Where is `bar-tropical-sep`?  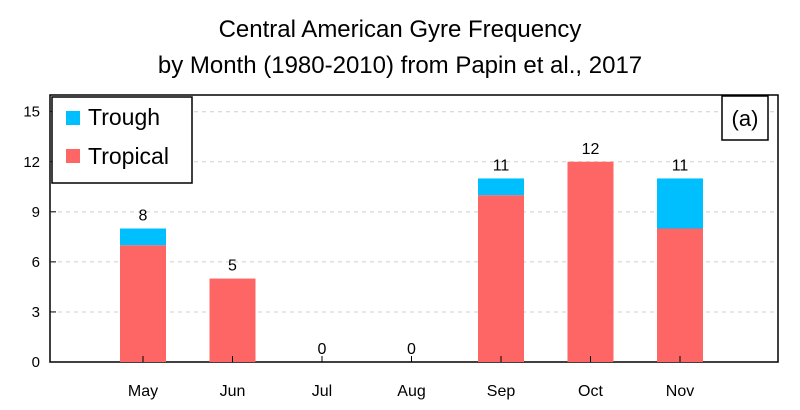
bar-tropical-sep is located at coordinates (501, 278).